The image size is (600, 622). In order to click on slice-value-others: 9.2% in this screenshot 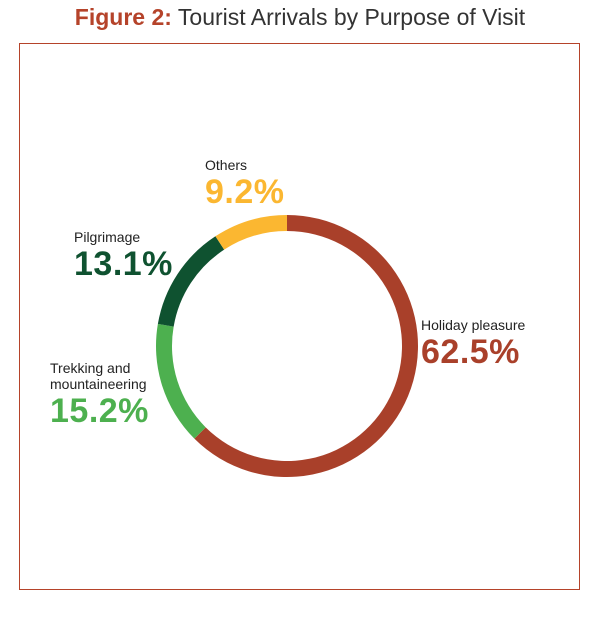, I will do `click(245, 192)`.